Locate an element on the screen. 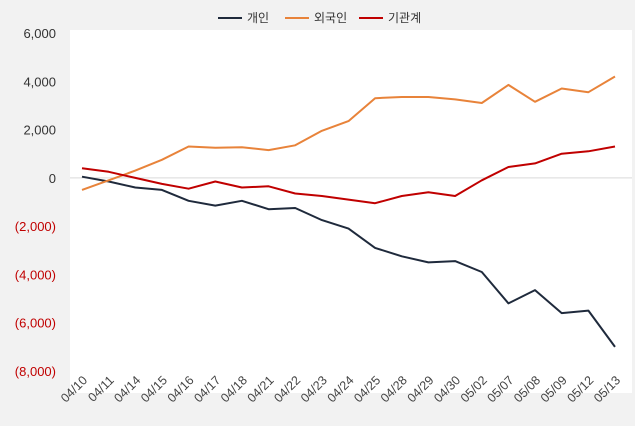 The width and height of the screenshot is (635, 426). y-tick-label: 4,000 is located at coordinates (39, 81).